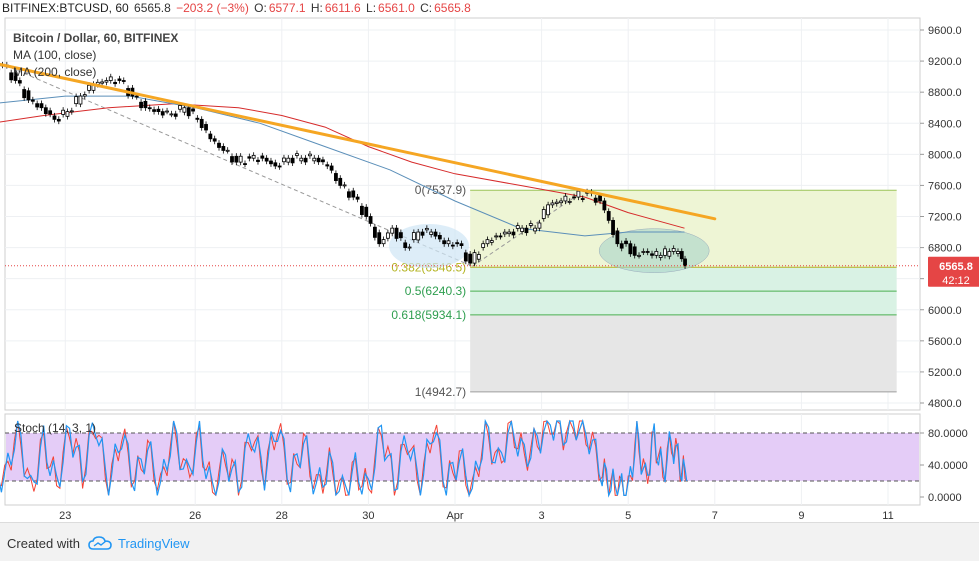 This screenshot has height=561, width=979. Describe the element at coordinates (260, 8) in the screenshot. I see `open-label: O:` at that location.